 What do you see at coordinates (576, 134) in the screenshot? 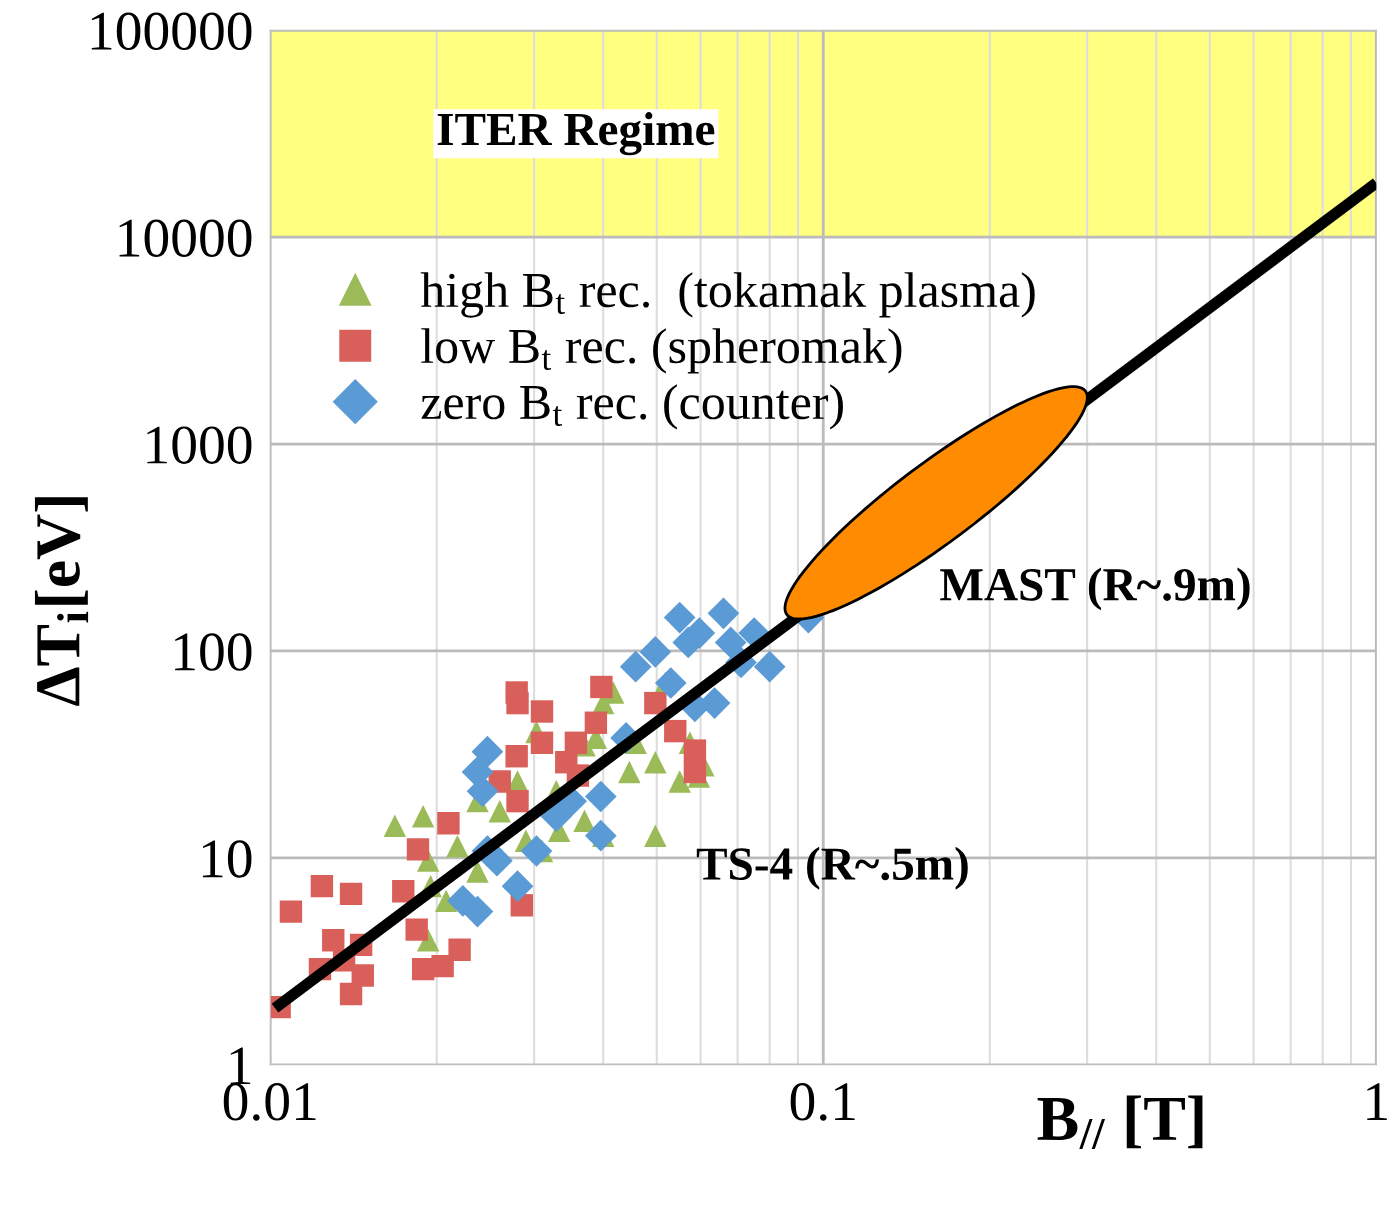
I see `band-label: ITER Regime` at bounding box center [576, 134].